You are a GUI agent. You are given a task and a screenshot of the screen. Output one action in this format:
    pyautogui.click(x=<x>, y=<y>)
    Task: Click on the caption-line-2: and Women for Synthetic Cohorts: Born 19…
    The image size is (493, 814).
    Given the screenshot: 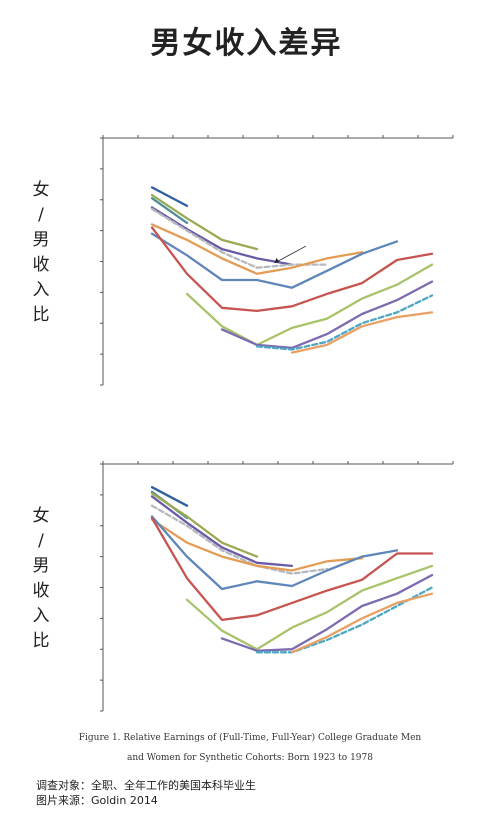 What is the action you would take?
    pyautogui.click(x=250, y=758)
    